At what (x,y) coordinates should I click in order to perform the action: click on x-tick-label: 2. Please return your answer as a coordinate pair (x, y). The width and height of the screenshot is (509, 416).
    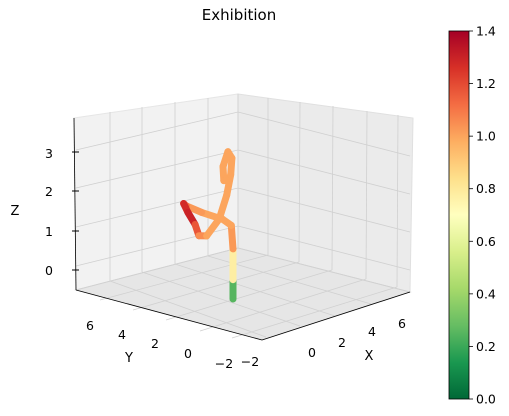
    Looking at the image, I should click on (342, 342).